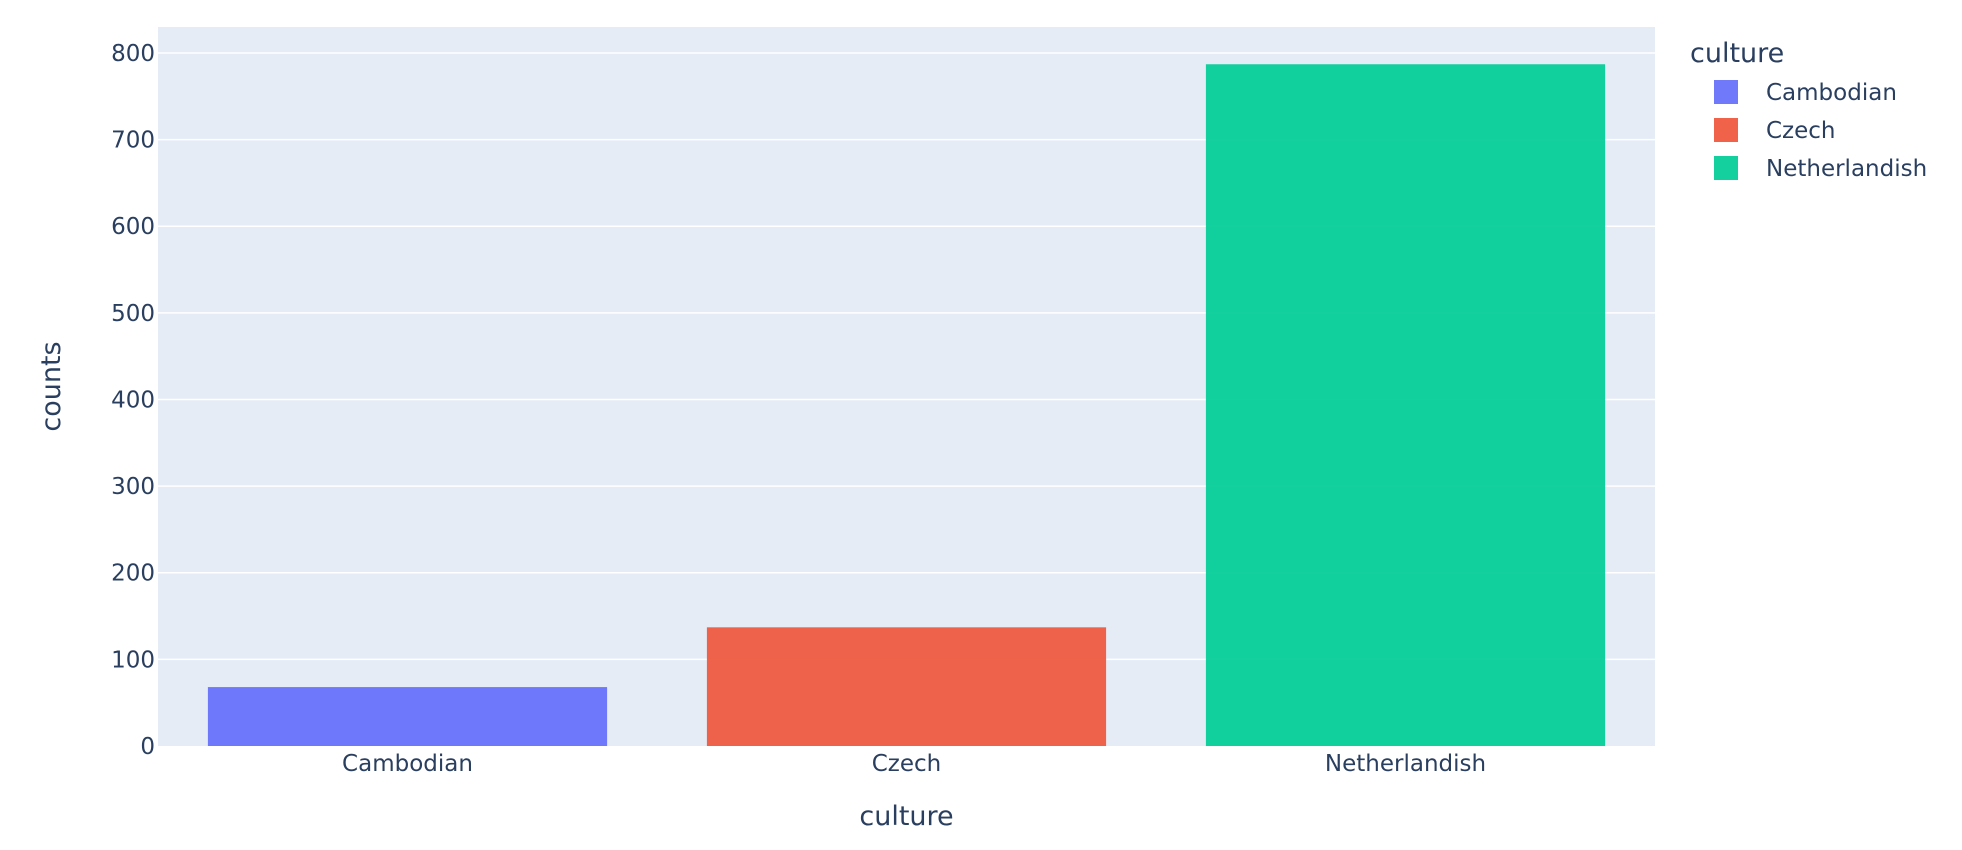 Image resolution: width=1962 pixels, height=850 pixels. I want to click on legend-title: culture, so click(1737, 53).